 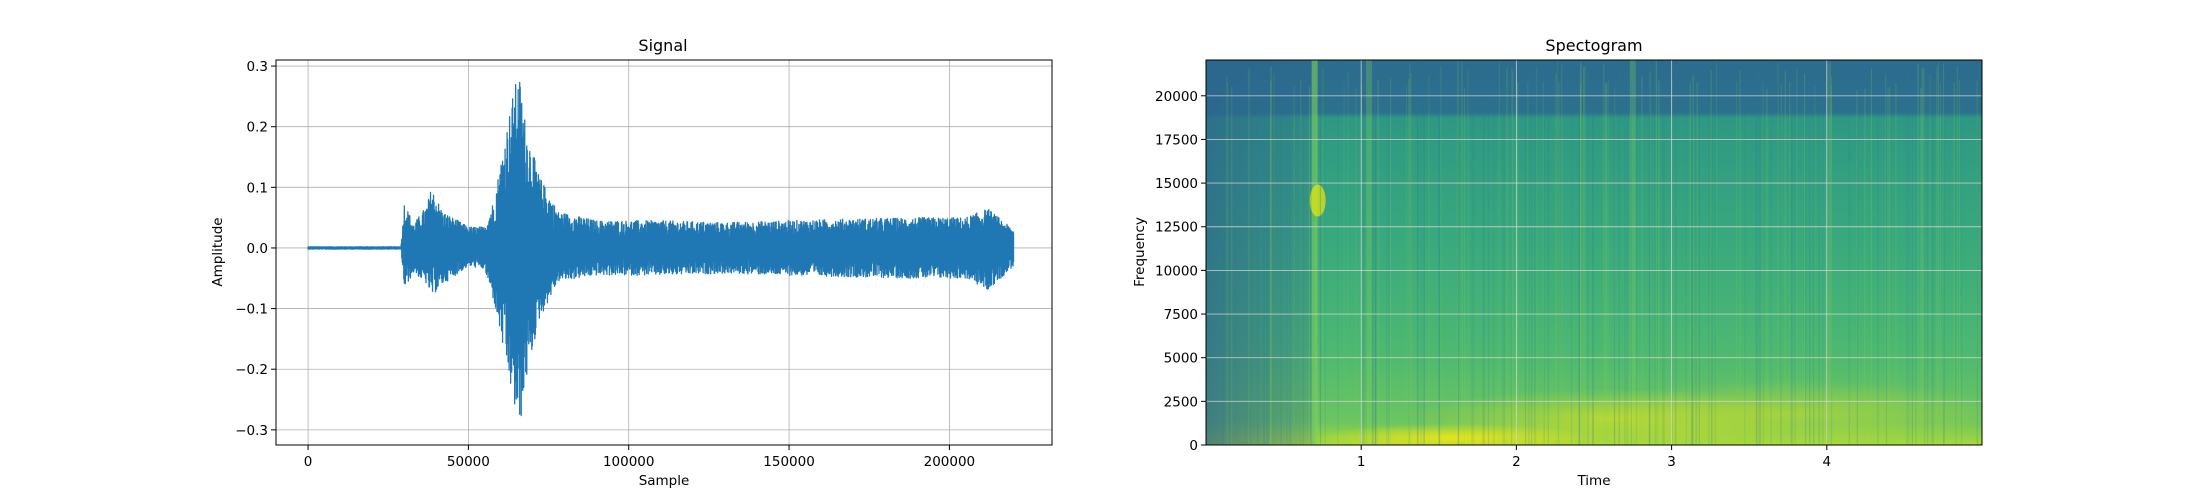 What do you see at coordinates (1361, 462) in the screenshot?
I see `spectrogram-x-tick-label: 1` at bounding box center [1361, 462].